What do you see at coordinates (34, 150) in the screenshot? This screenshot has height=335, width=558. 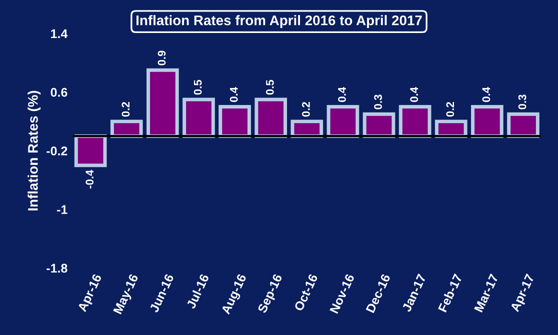 I see `y-axis-title: Inflation Rates (%)` at bounding box center [34, 150].